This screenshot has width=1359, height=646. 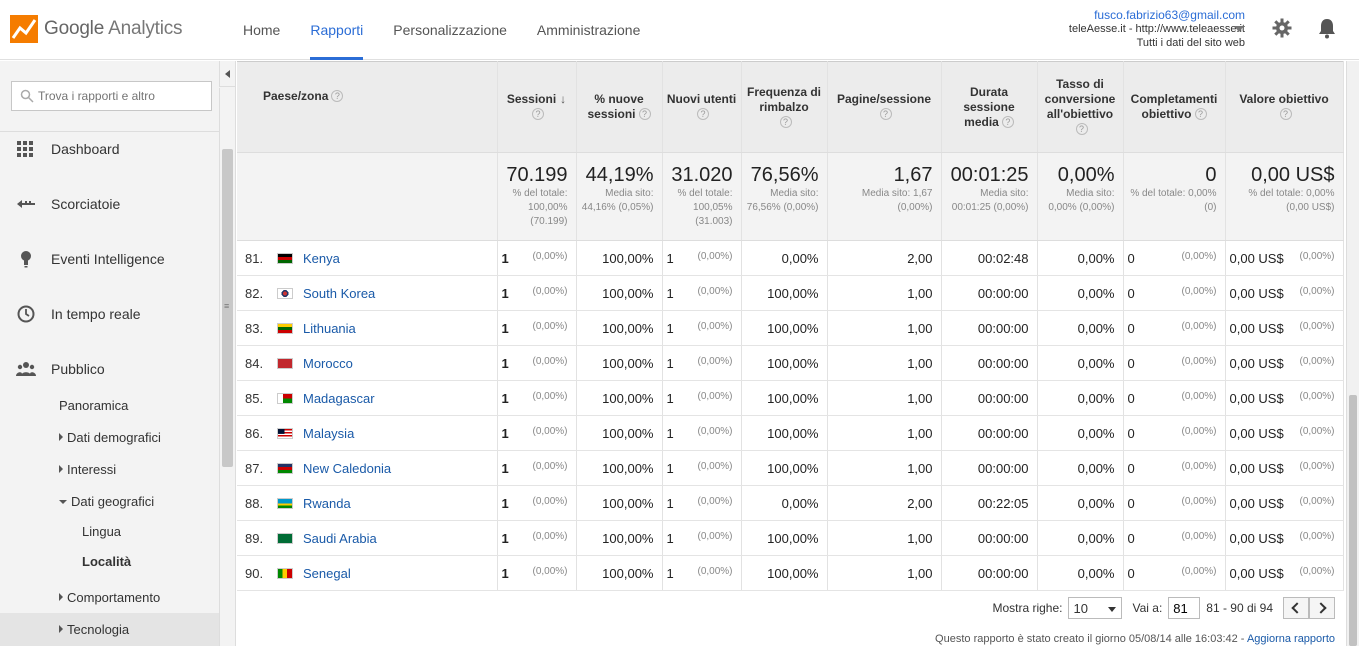 What do you see at coordinates (537, 107) in the screenshot?
I see `col-header-sessioni: Sessioni ↓?` at bounding box center [537, 107].